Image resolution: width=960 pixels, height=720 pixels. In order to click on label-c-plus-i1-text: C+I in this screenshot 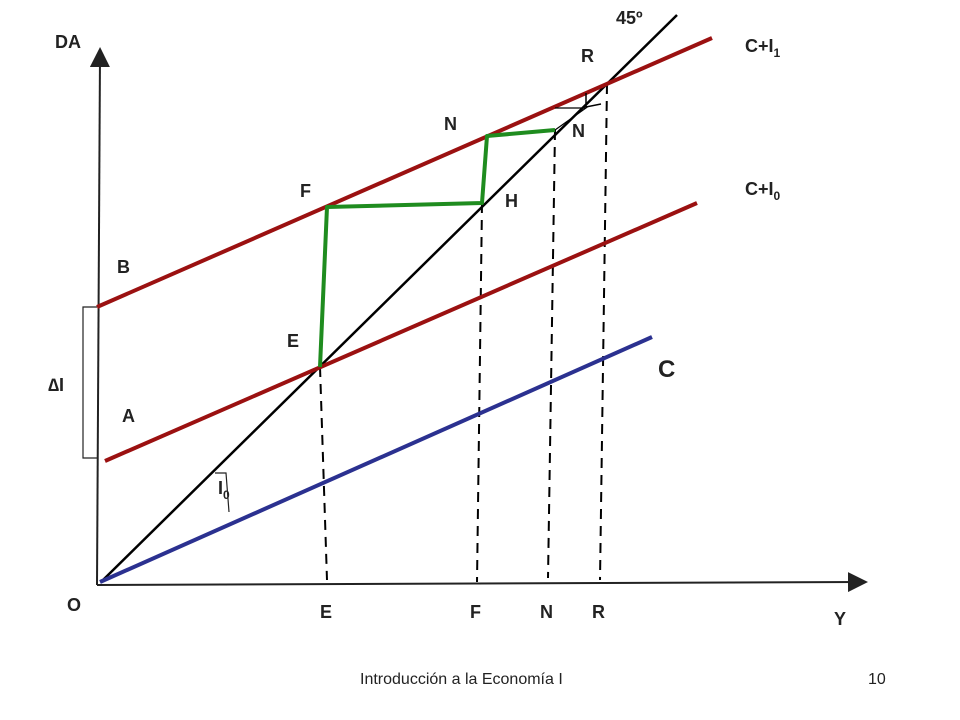, I will do `click(759, 46)`.